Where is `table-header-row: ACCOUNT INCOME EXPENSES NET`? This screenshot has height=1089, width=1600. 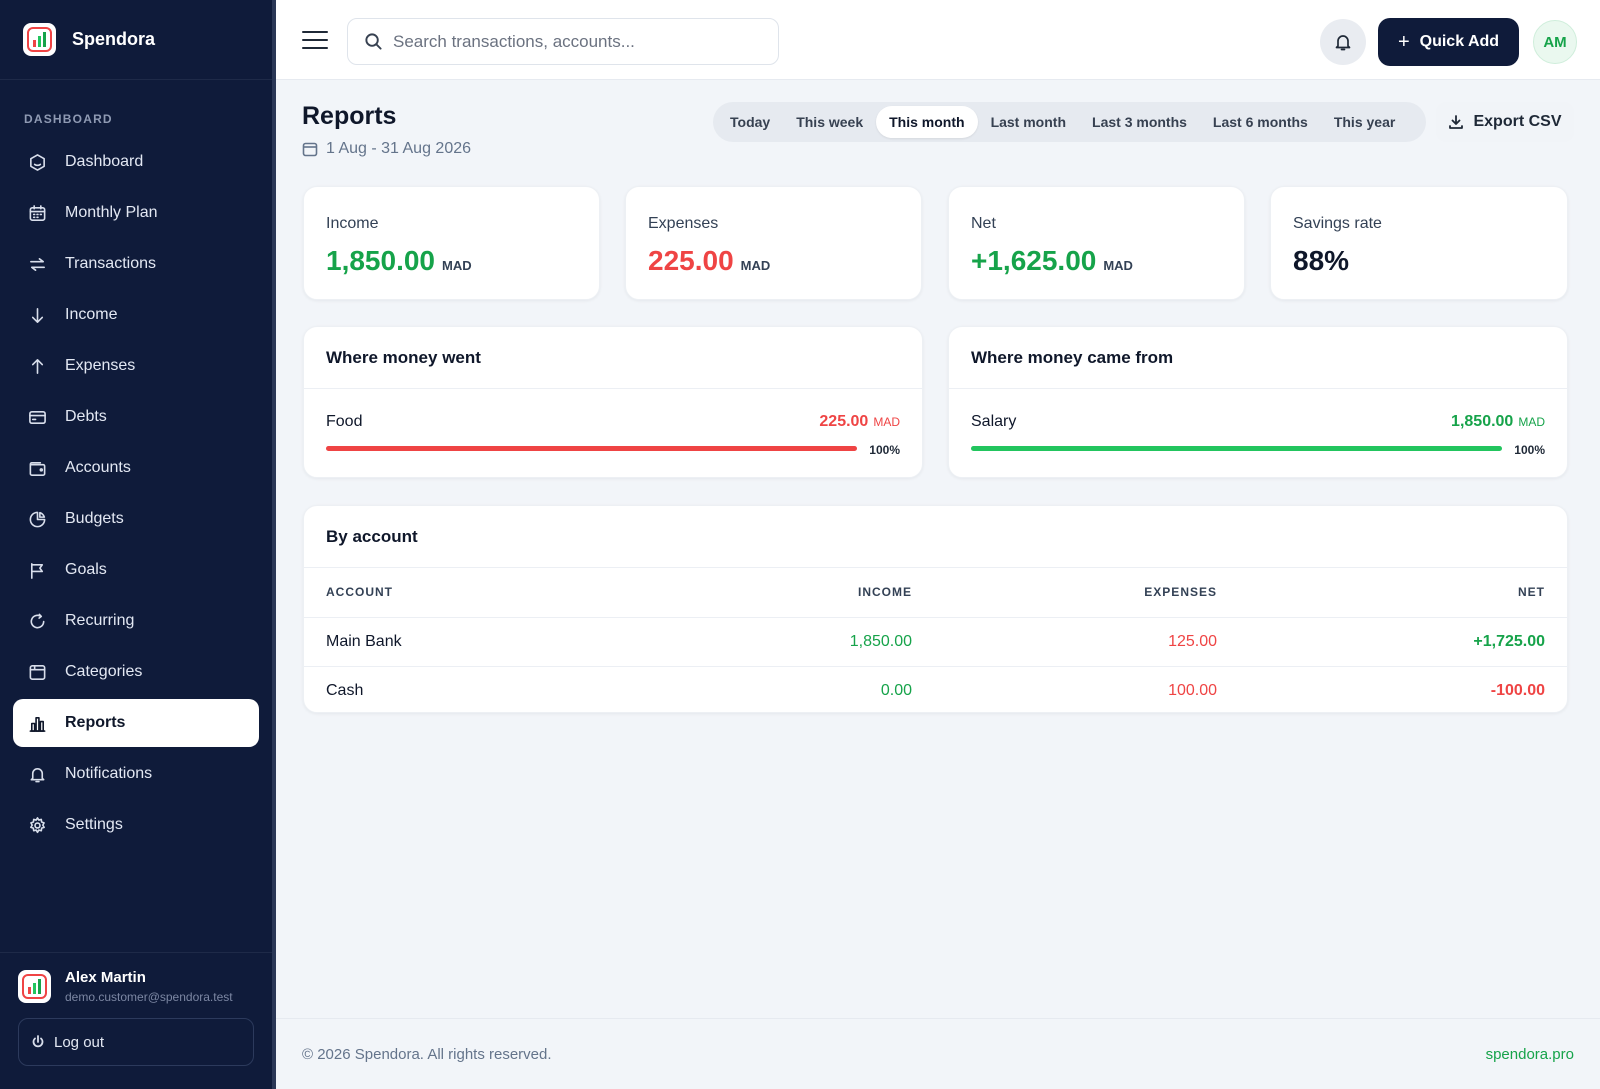
table-header-row: ACCOUNT INCOME EXPENSES NET is located at coordinates (935, 593).